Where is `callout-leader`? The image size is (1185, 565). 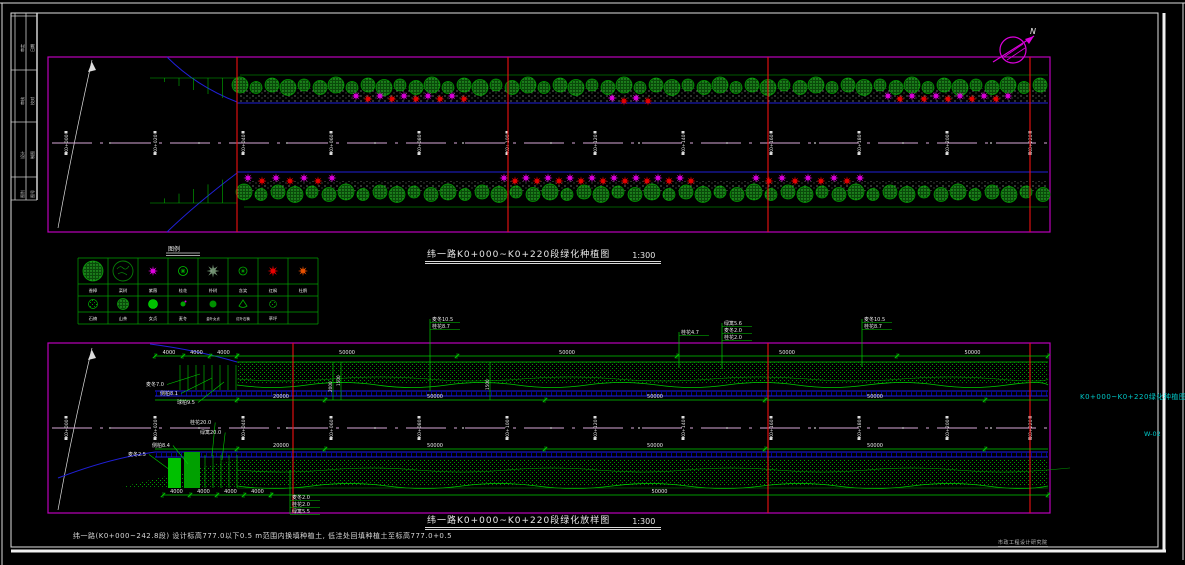 callout-leader is located at coordinates (159, 462).